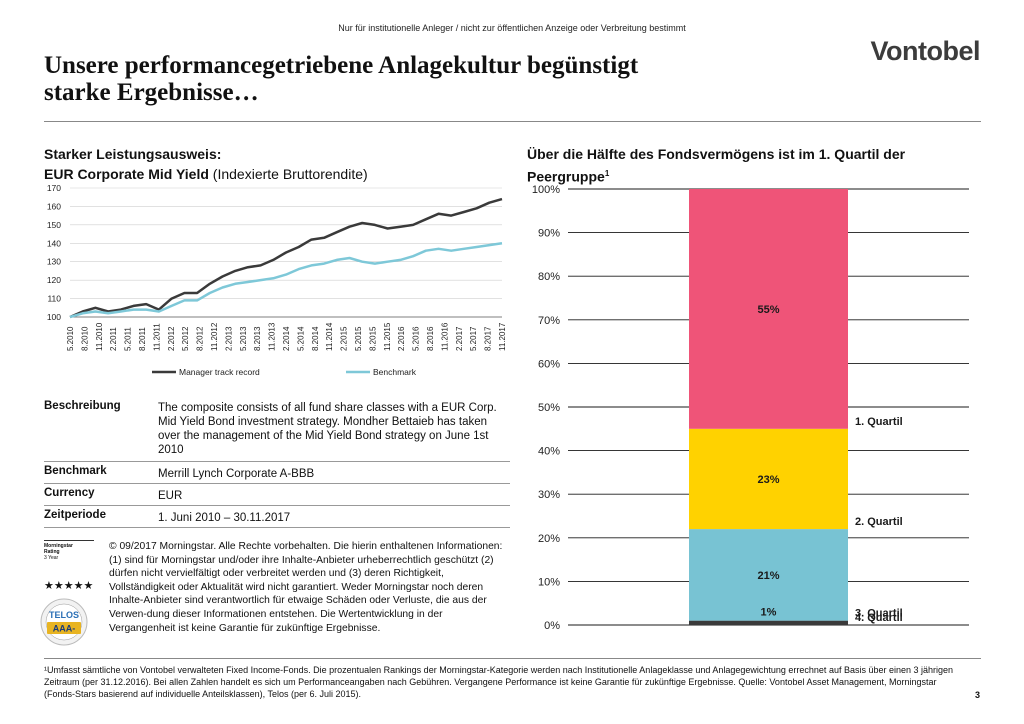  I want to click on star-rating-icon: ★★★★★, so click(69, 586).